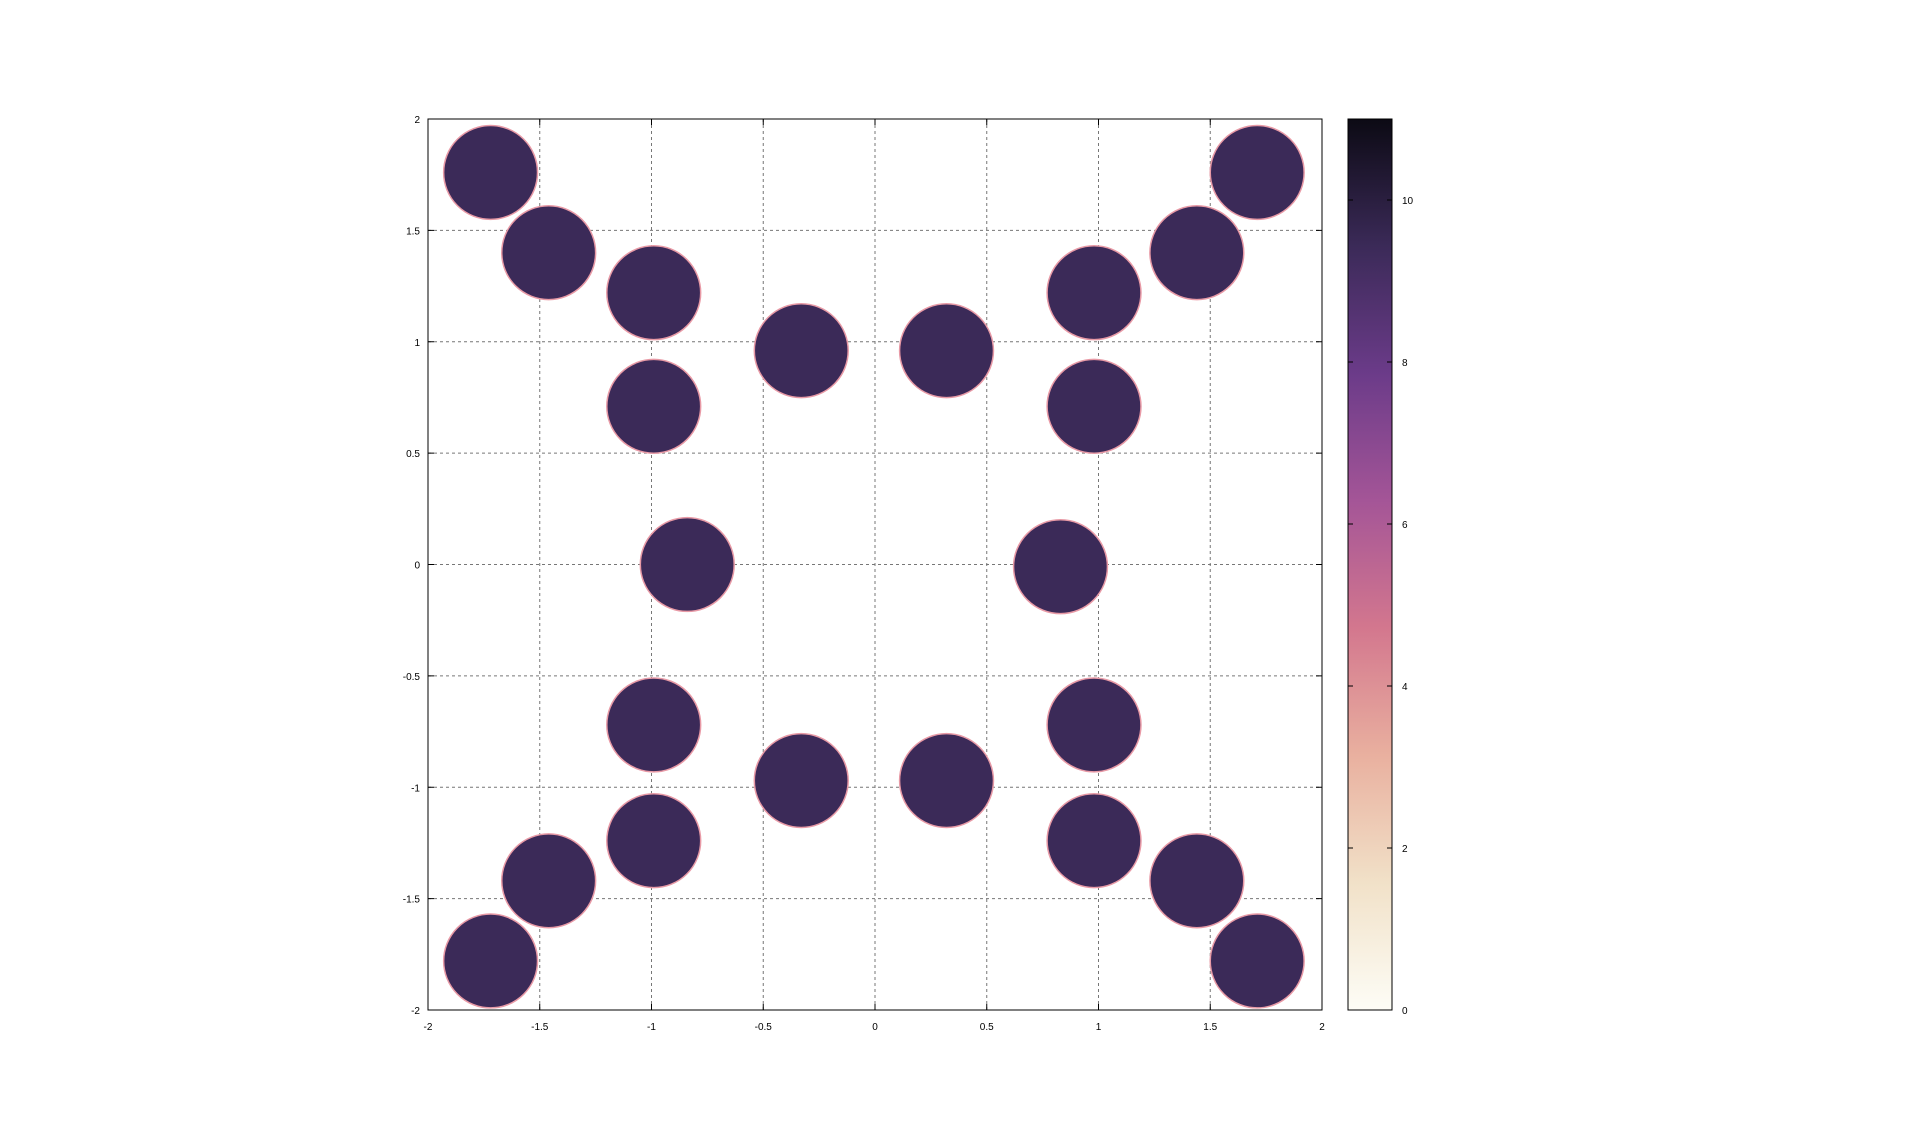 The height and width of the screenshot is (1127, 1918). What do you see at coordinates (413, 454) in the screenshot?
I see `y-tick-label: 0.5` at bounding box center [413, 454].